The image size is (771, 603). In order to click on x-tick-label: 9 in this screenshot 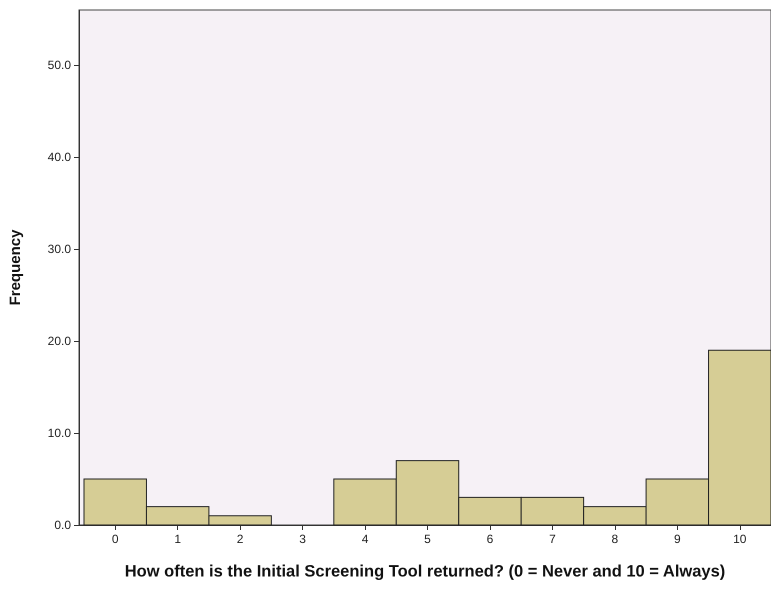, I will do `click(677, 539)`.